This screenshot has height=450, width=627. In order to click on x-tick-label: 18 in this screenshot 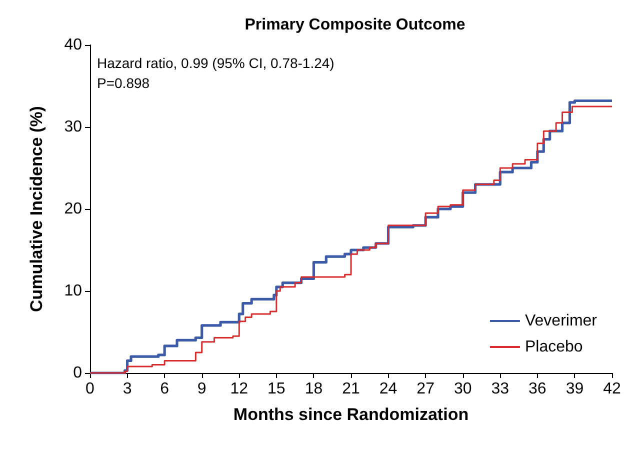, I will do `click(313, 389)`.